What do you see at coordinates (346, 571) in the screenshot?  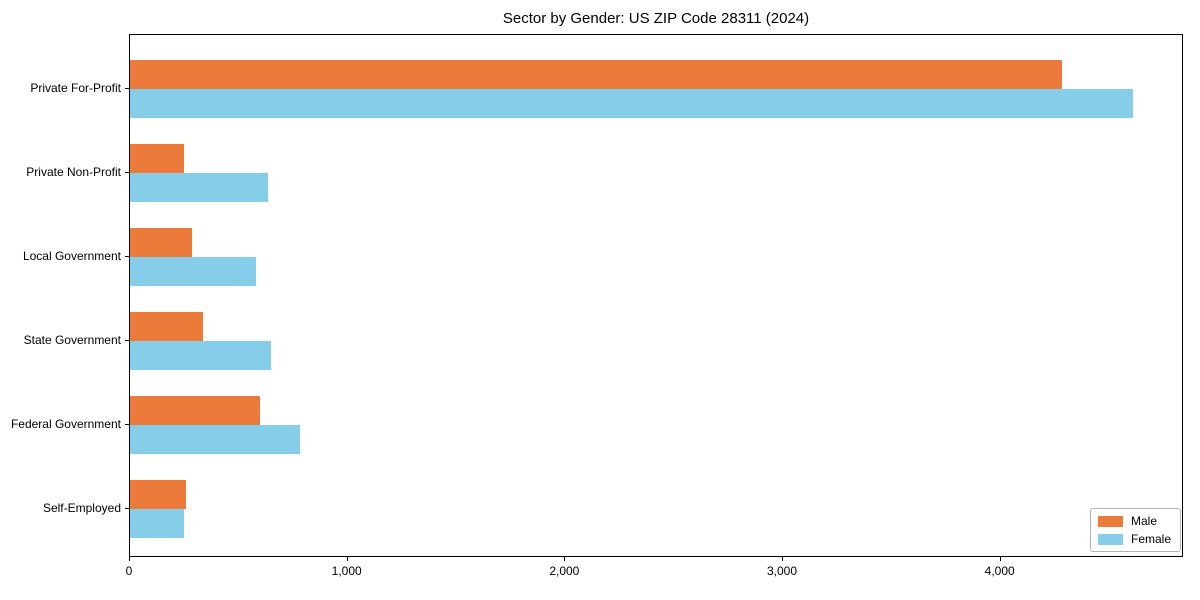 I see `x-tick-label: 1,000` at bounding box center [346, 571].